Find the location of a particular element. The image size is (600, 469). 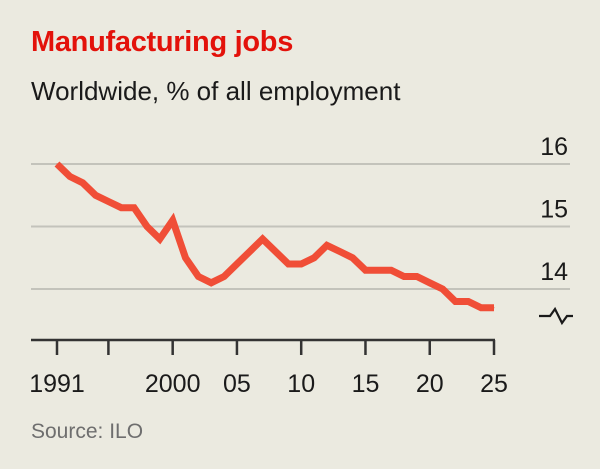

x-tick-label: 05 is located at coordinates (237, 384).